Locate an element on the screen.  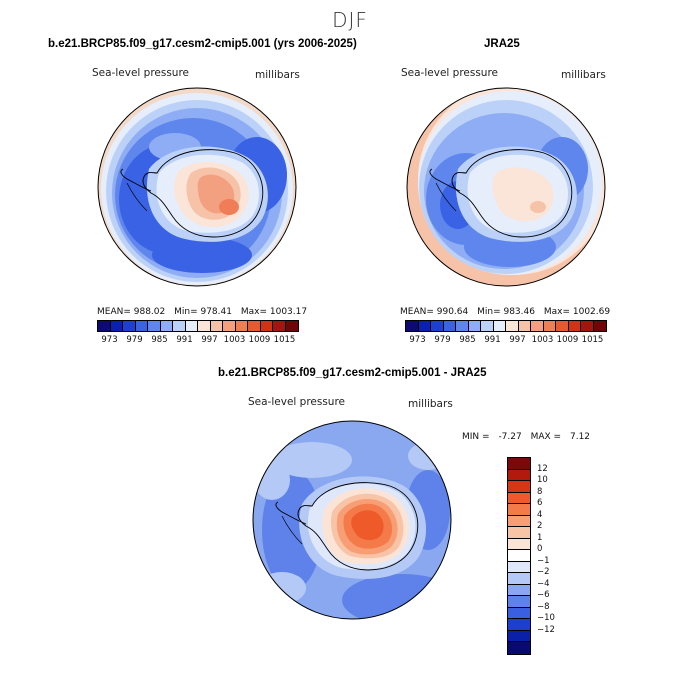
colorbar-tick-label: 1 is located at coordinates (540, 537).